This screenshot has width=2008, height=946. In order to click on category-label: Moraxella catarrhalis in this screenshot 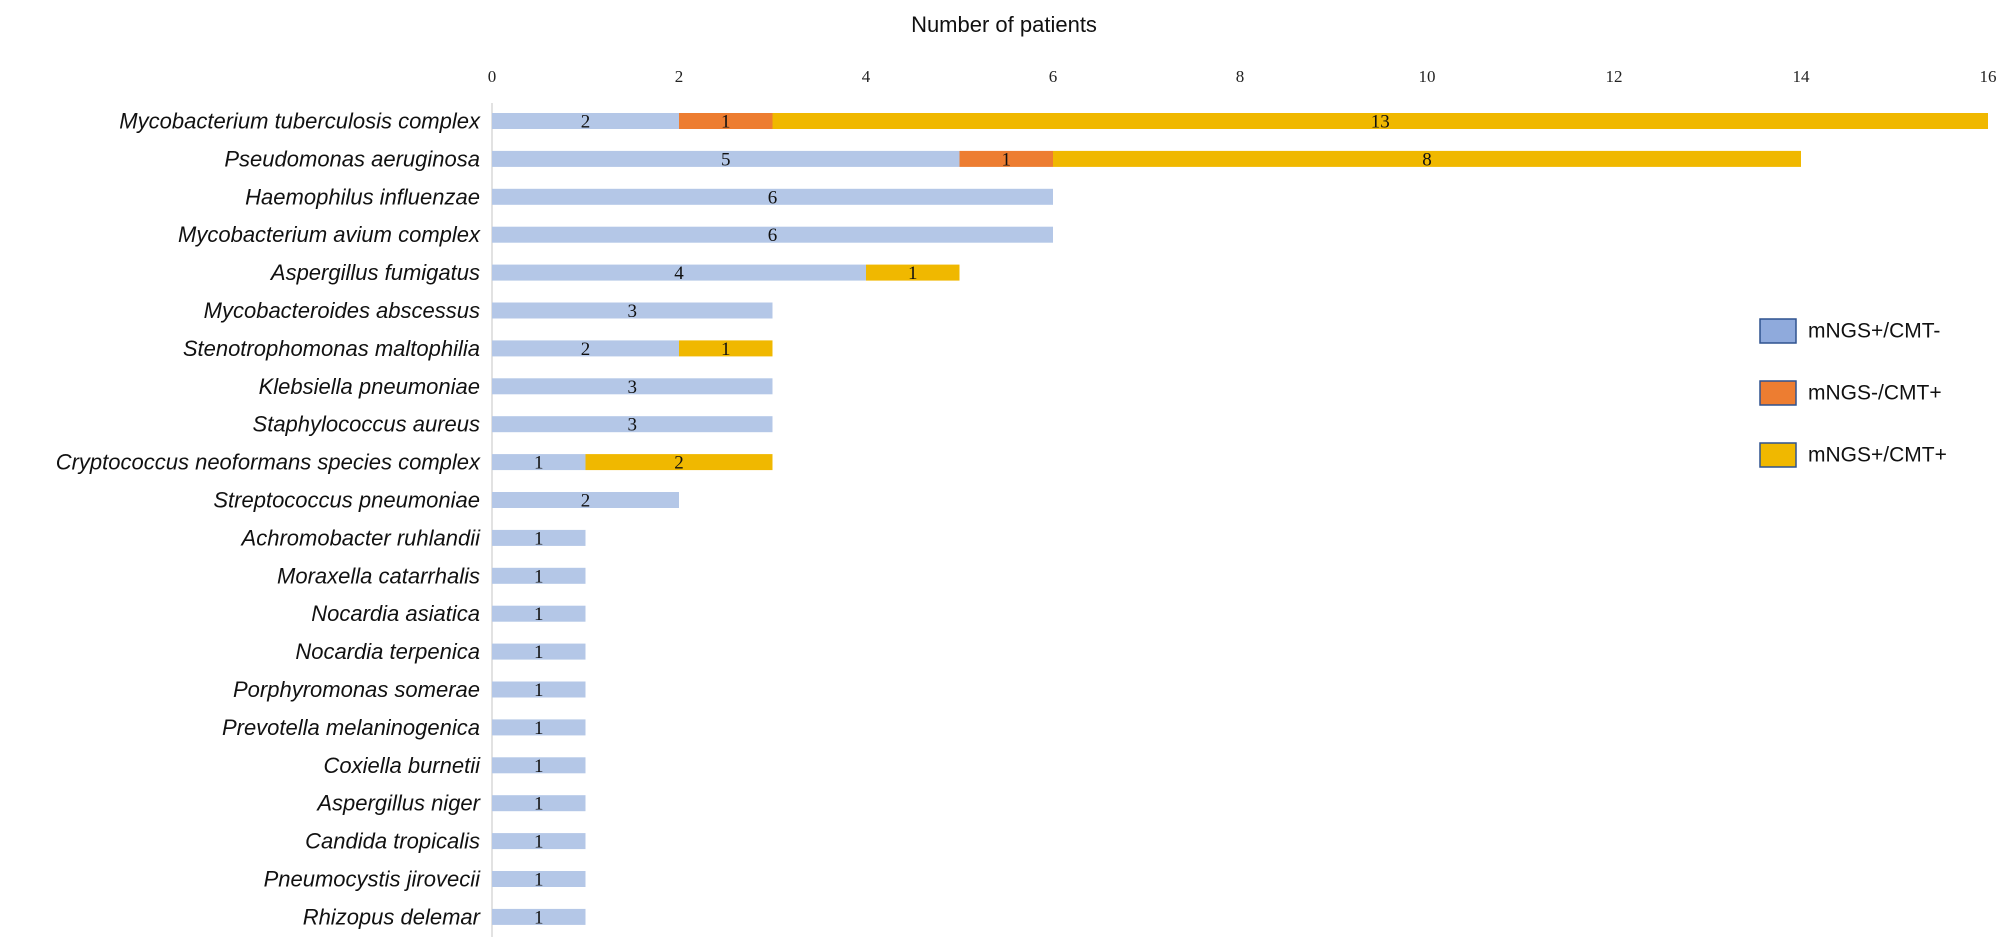, I will do `click(378, 575)`.